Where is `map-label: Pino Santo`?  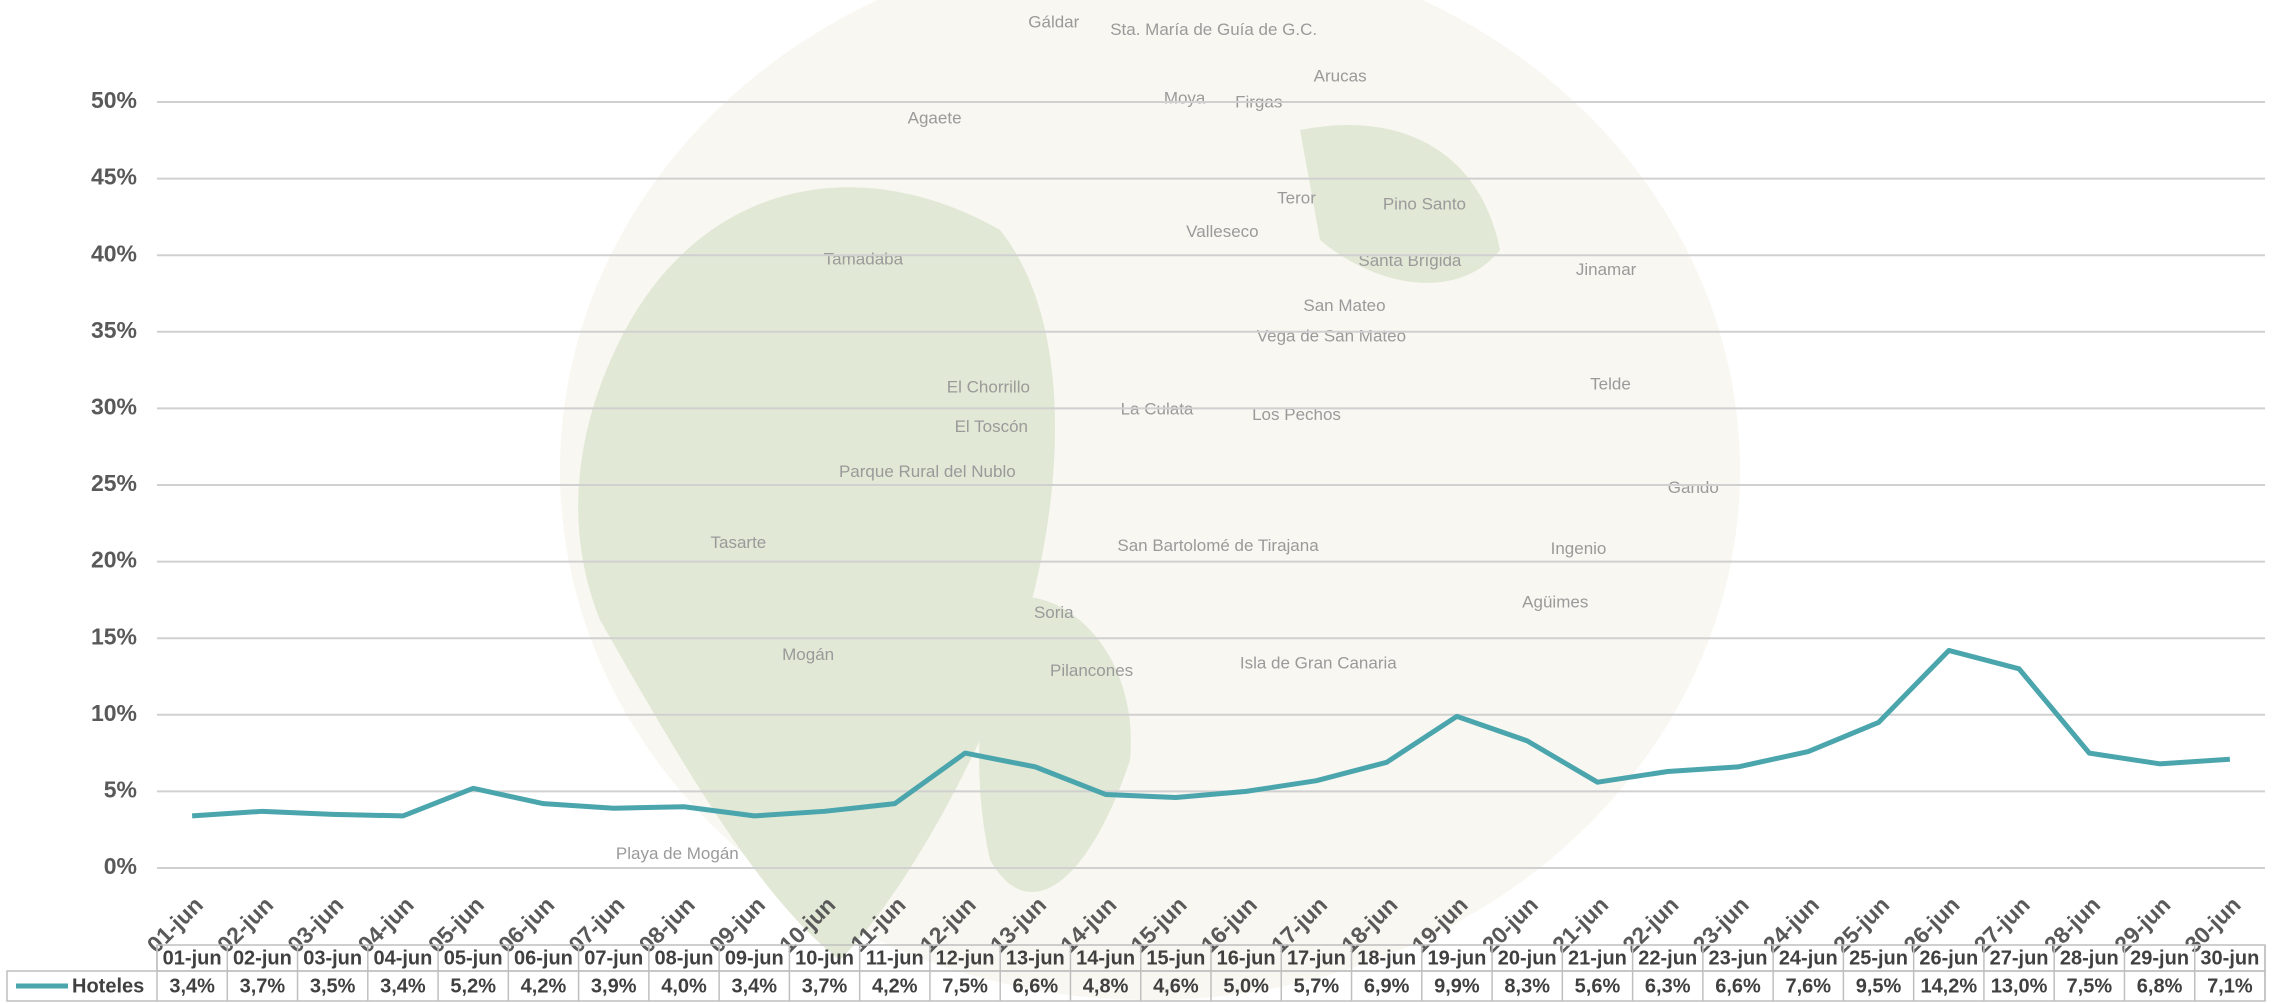 map-label: Pino Santo is located at coordinates (1424, 203).